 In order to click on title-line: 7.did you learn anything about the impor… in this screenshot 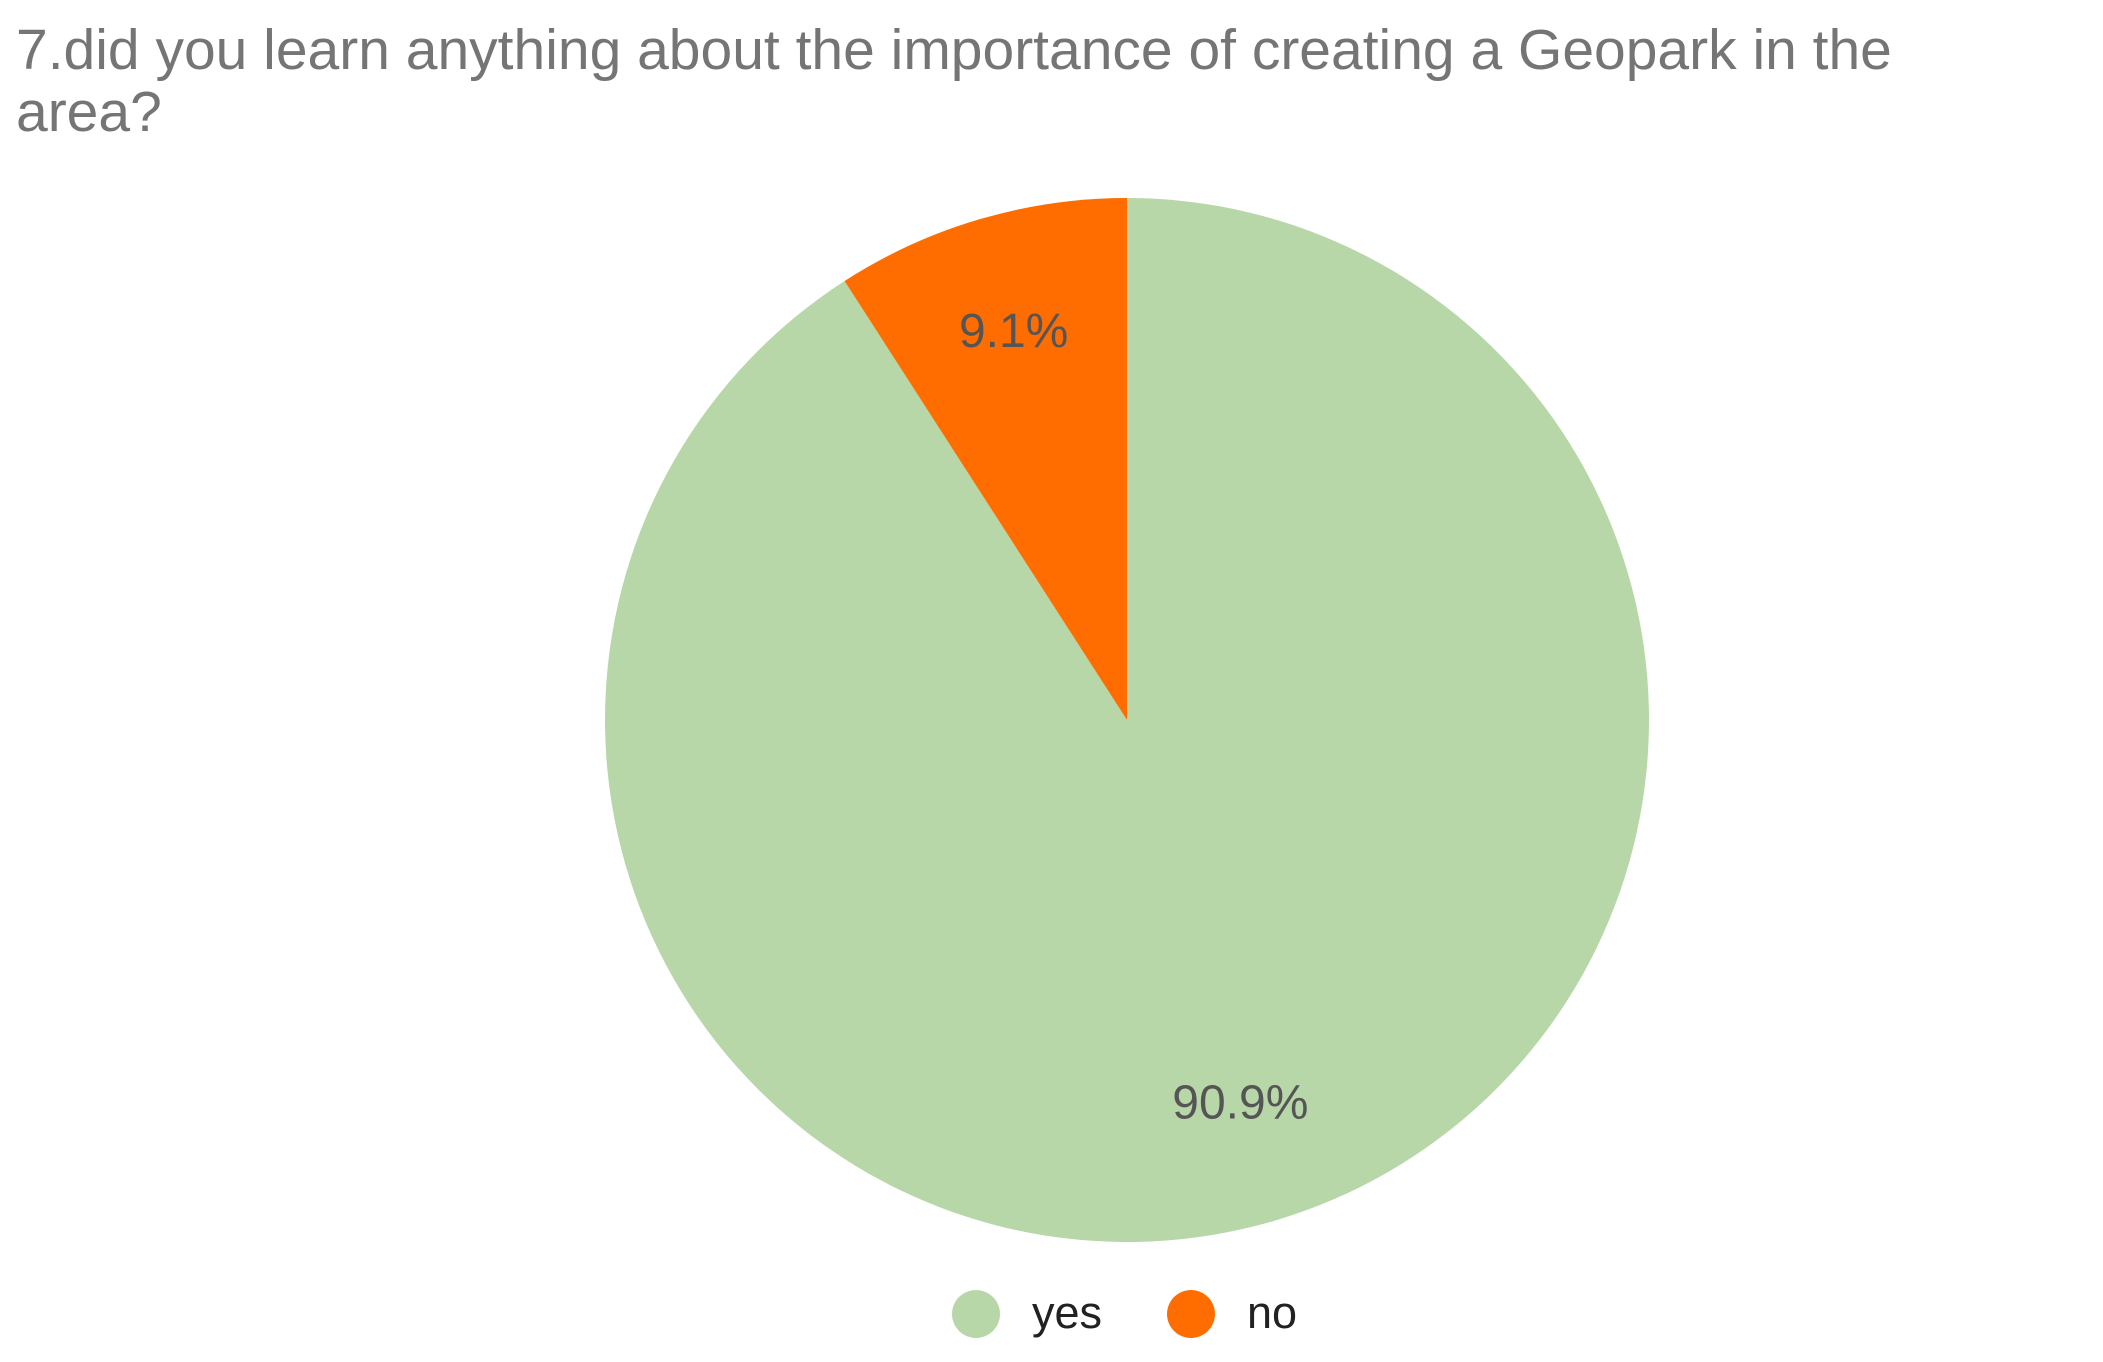, I will do `click(954, 50)`.